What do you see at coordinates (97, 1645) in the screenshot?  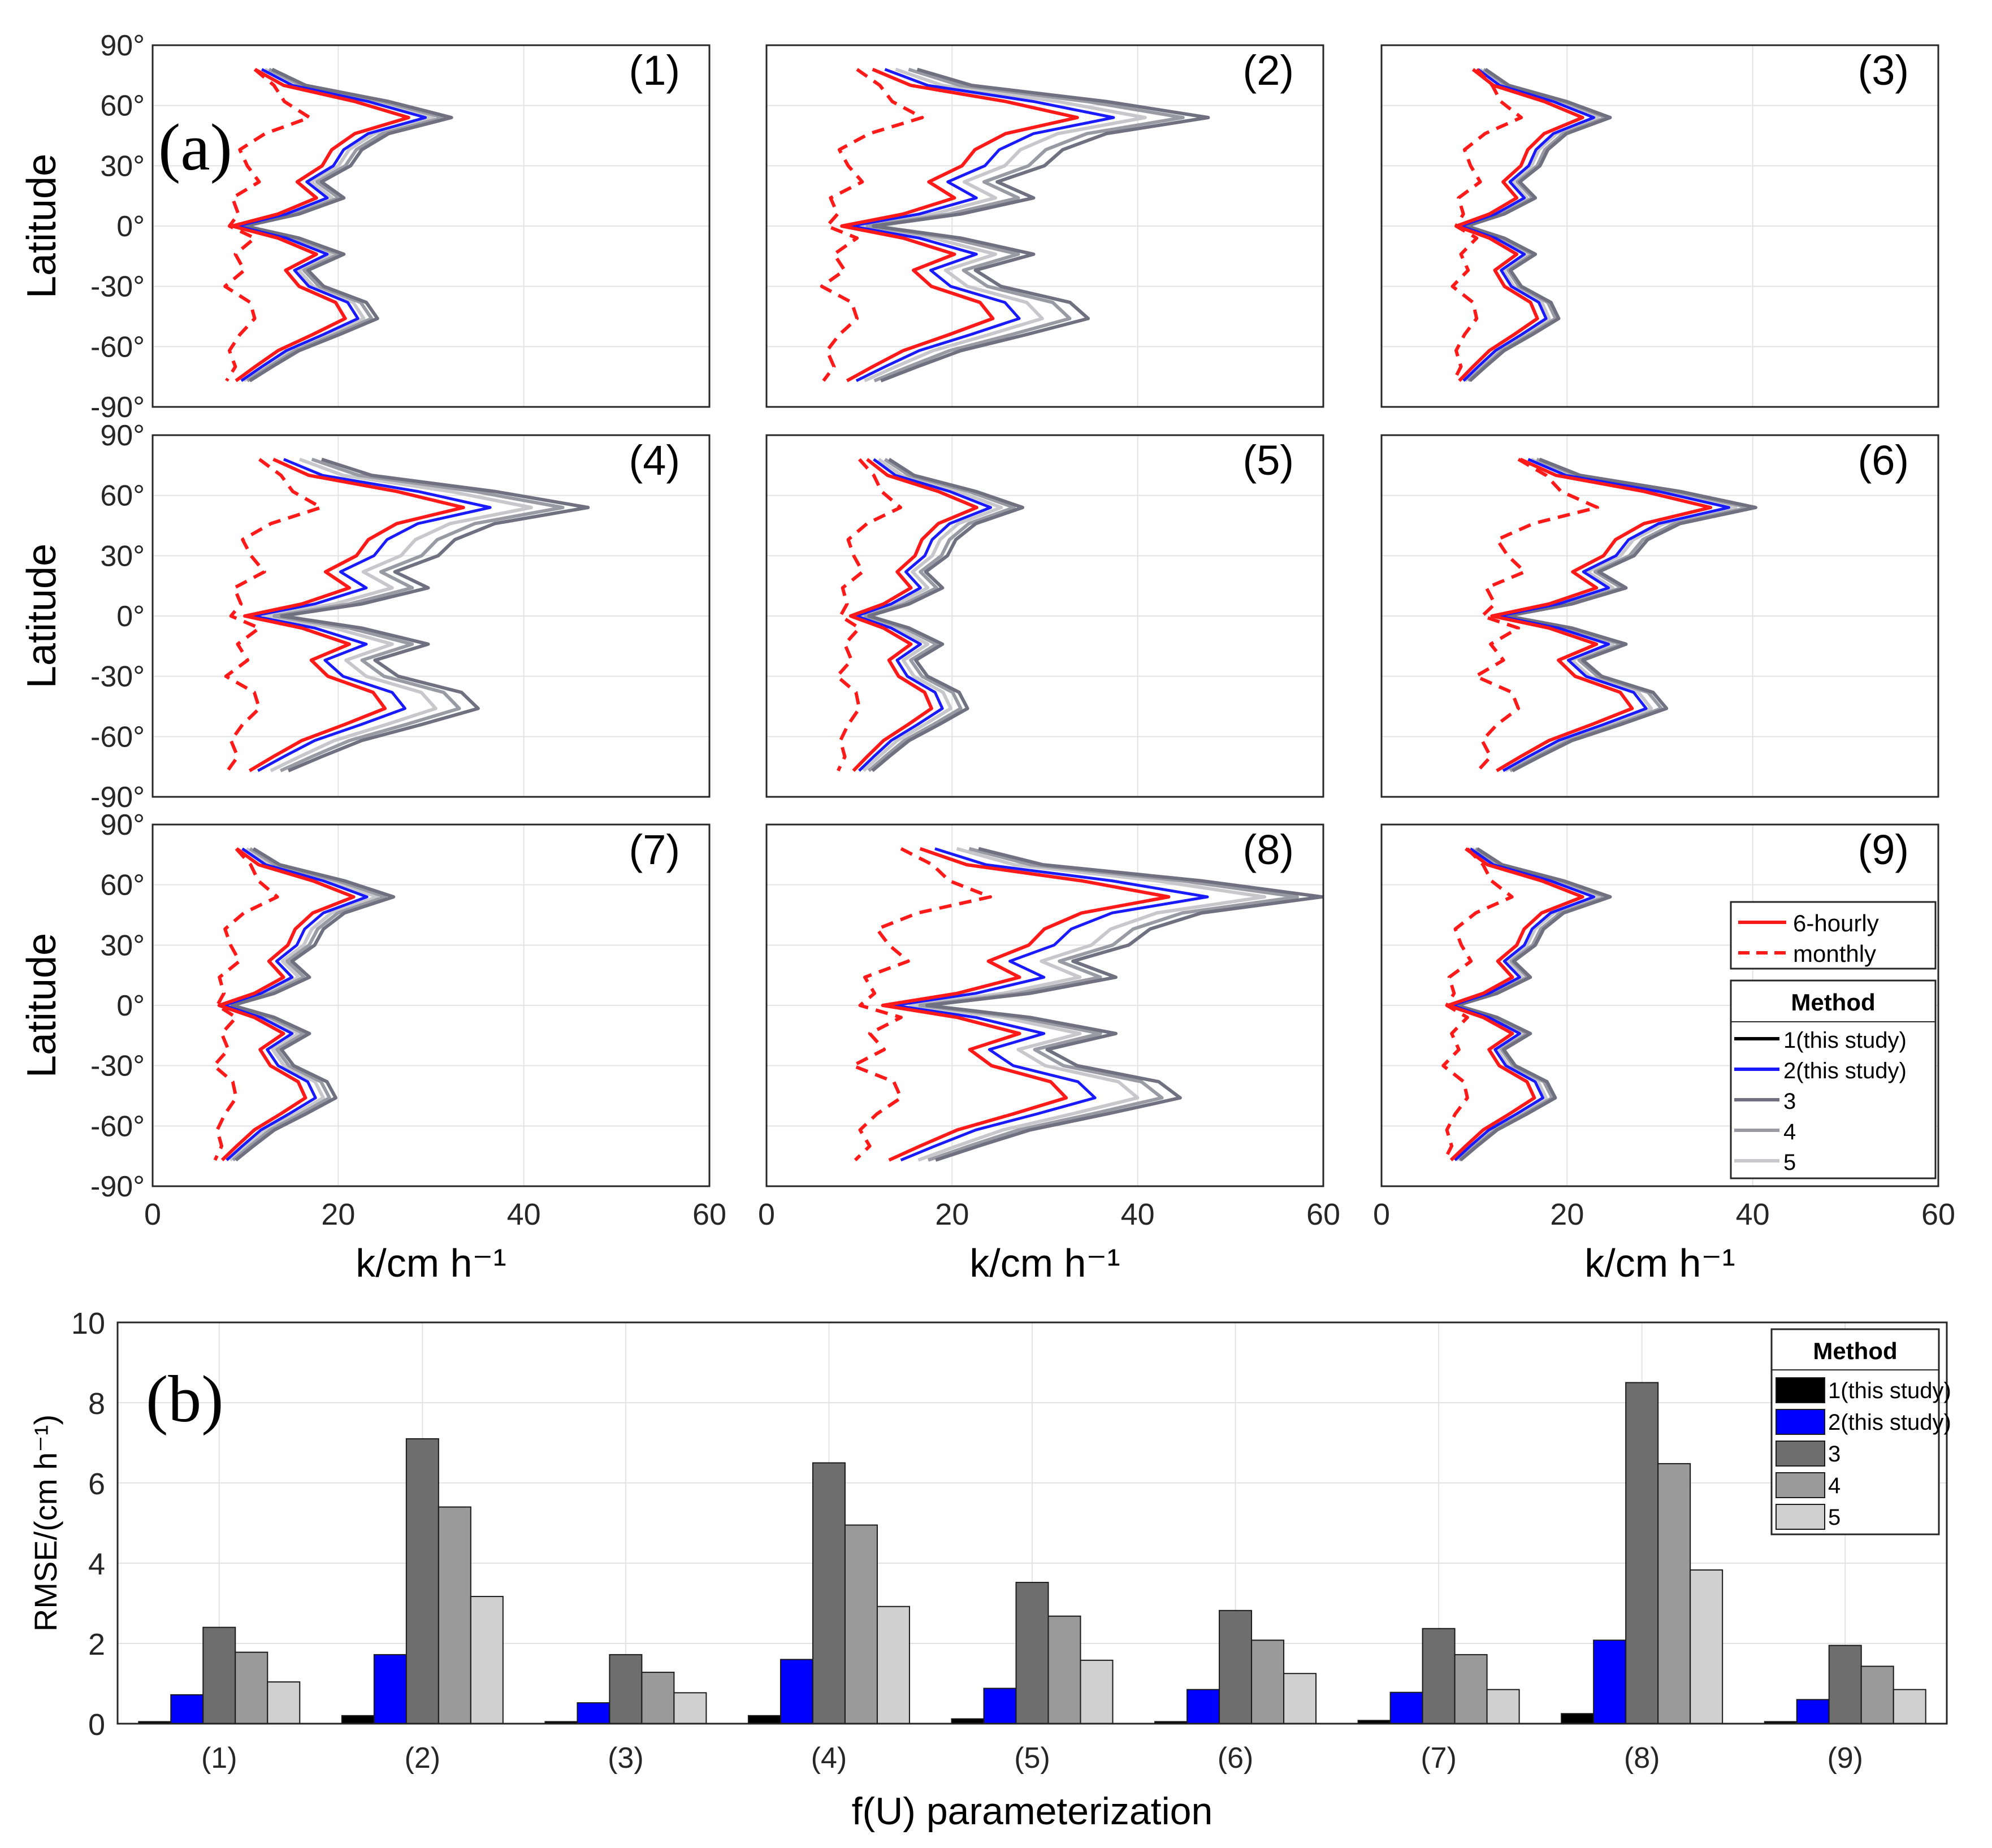 I see `y-tick-label: 2` at bounding box center [97, 1645].